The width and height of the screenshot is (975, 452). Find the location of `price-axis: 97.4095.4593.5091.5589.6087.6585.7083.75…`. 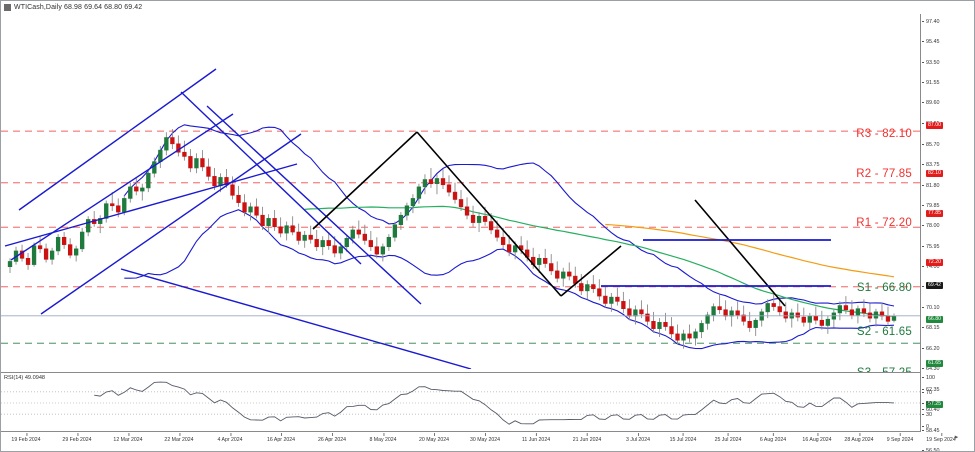

price-axis: 97.4095.4593.5091.5589.6087.6585.7083.75… is located at coordinates (948, 232).